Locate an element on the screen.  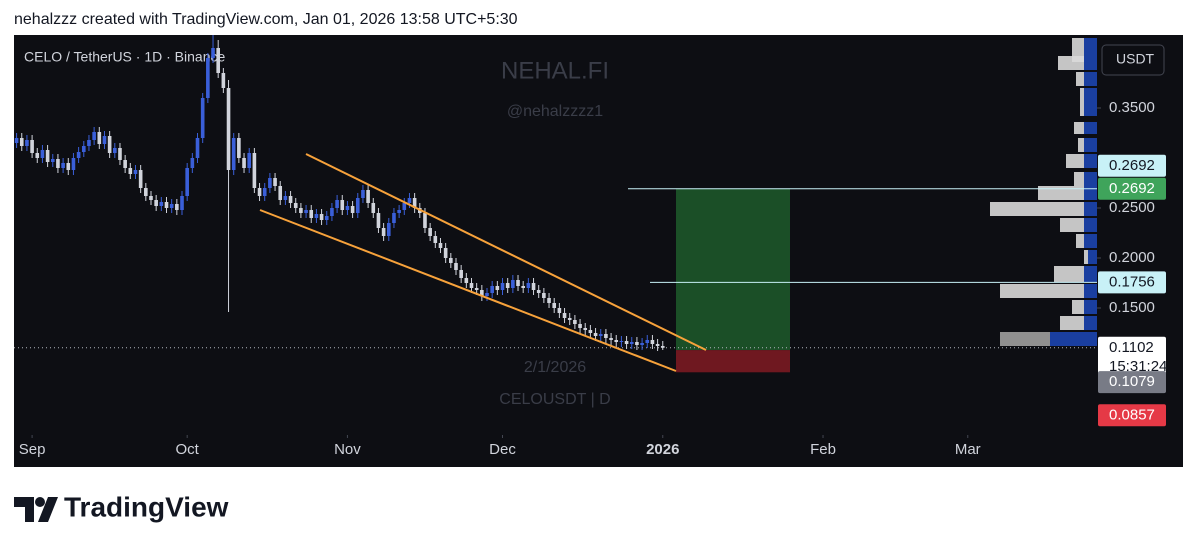
price-label: 0.1102 is located at coordinates (1131, 347).